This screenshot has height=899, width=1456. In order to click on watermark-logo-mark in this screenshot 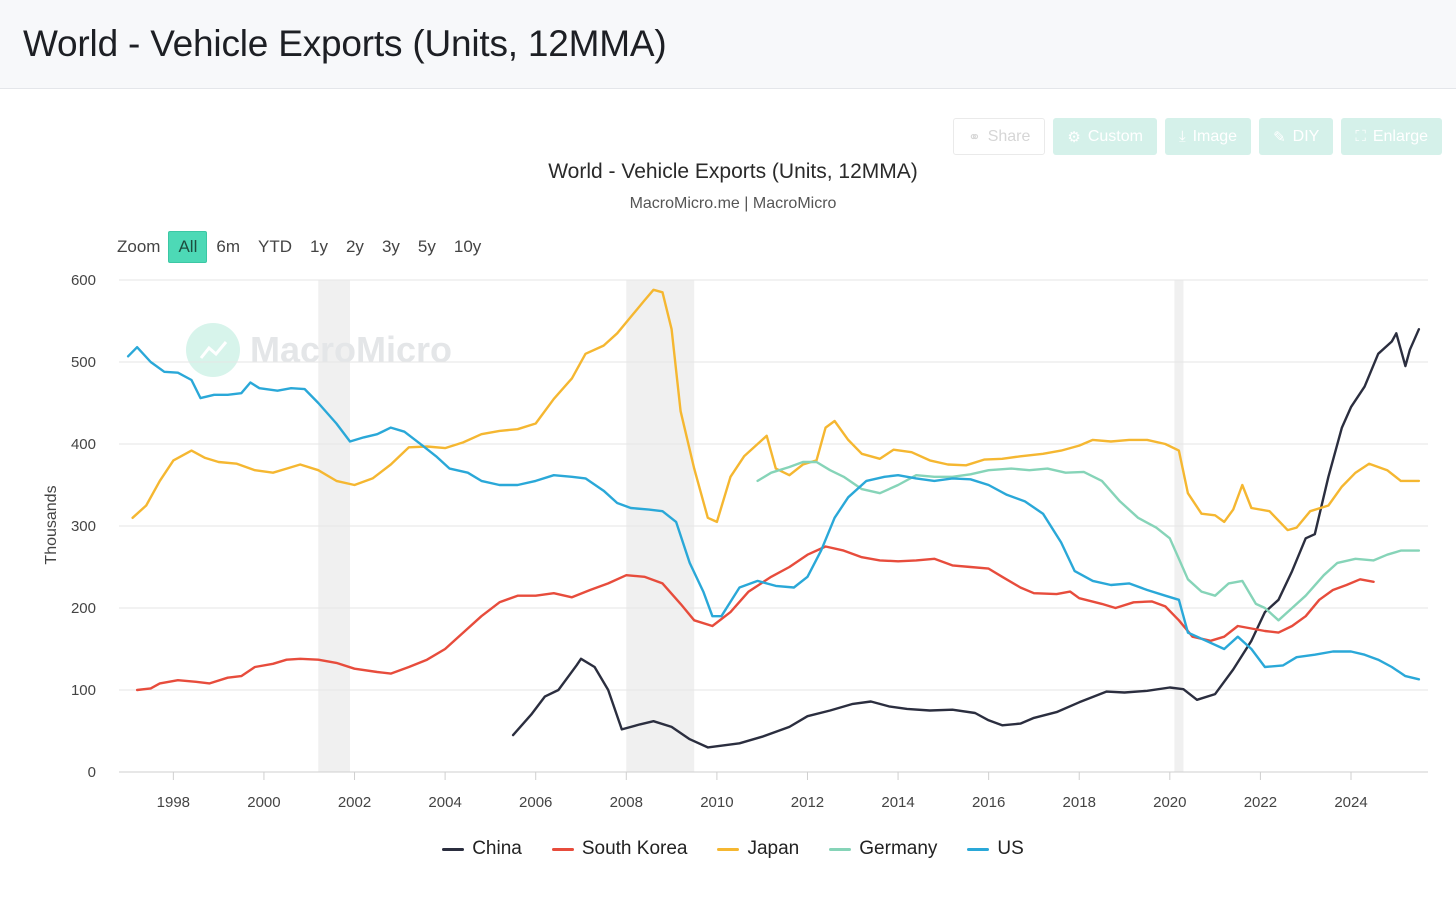, I will do `click(213, 350)`.